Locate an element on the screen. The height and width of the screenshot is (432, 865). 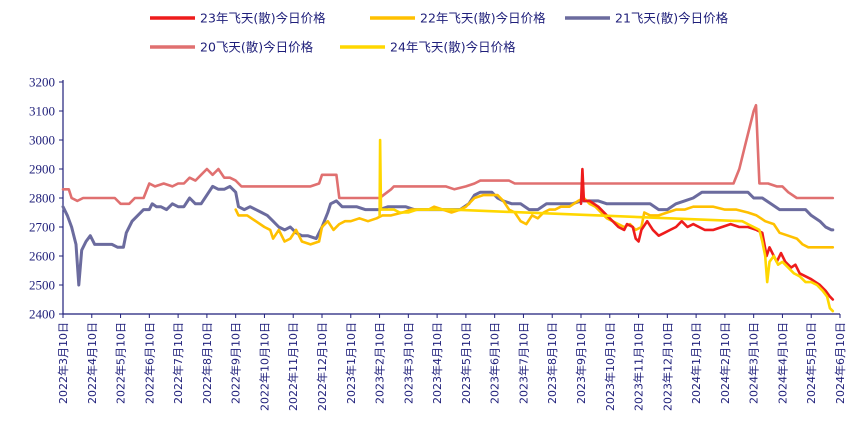
legend-label: 22年飞天(散)今日价格 is located at coordinates (483, 18).